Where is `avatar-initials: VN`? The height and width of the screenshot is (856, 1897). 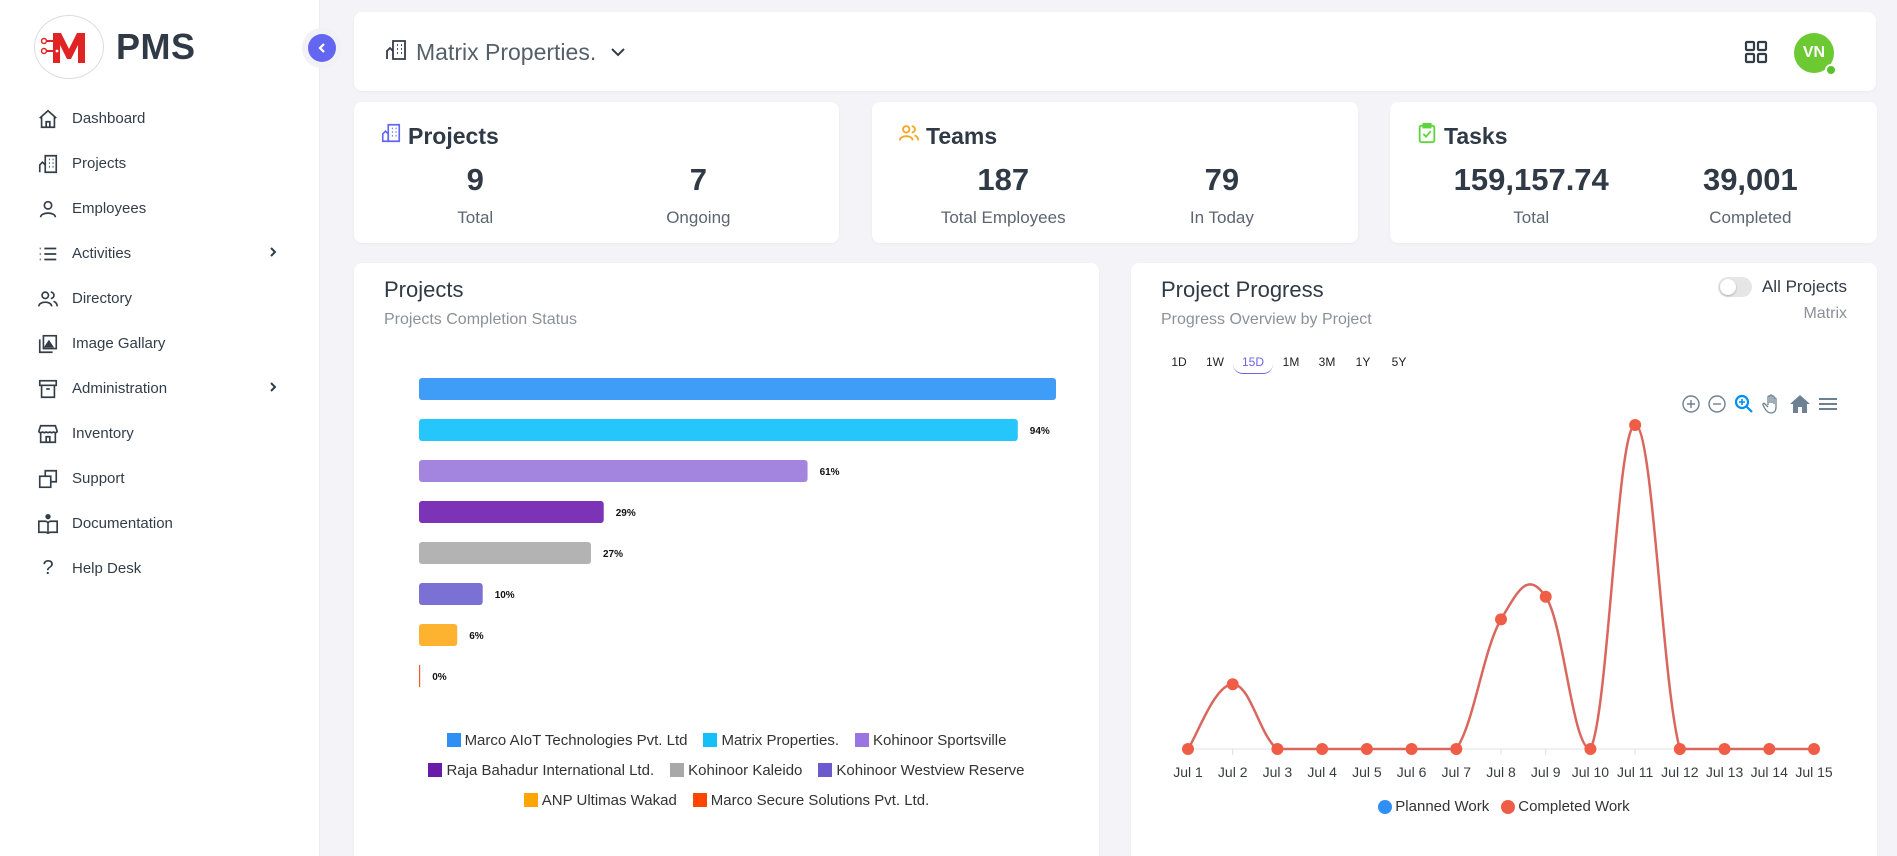
avatar-initials: VN is located at coordinates (1814, 52).